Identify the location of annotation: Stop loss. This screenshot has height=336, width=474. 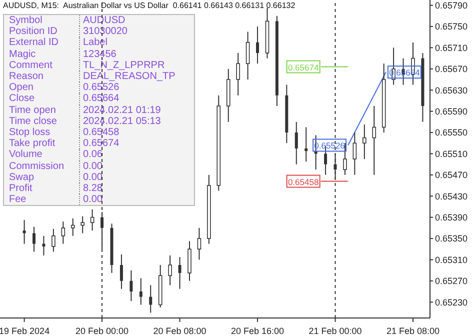
(30, 132).